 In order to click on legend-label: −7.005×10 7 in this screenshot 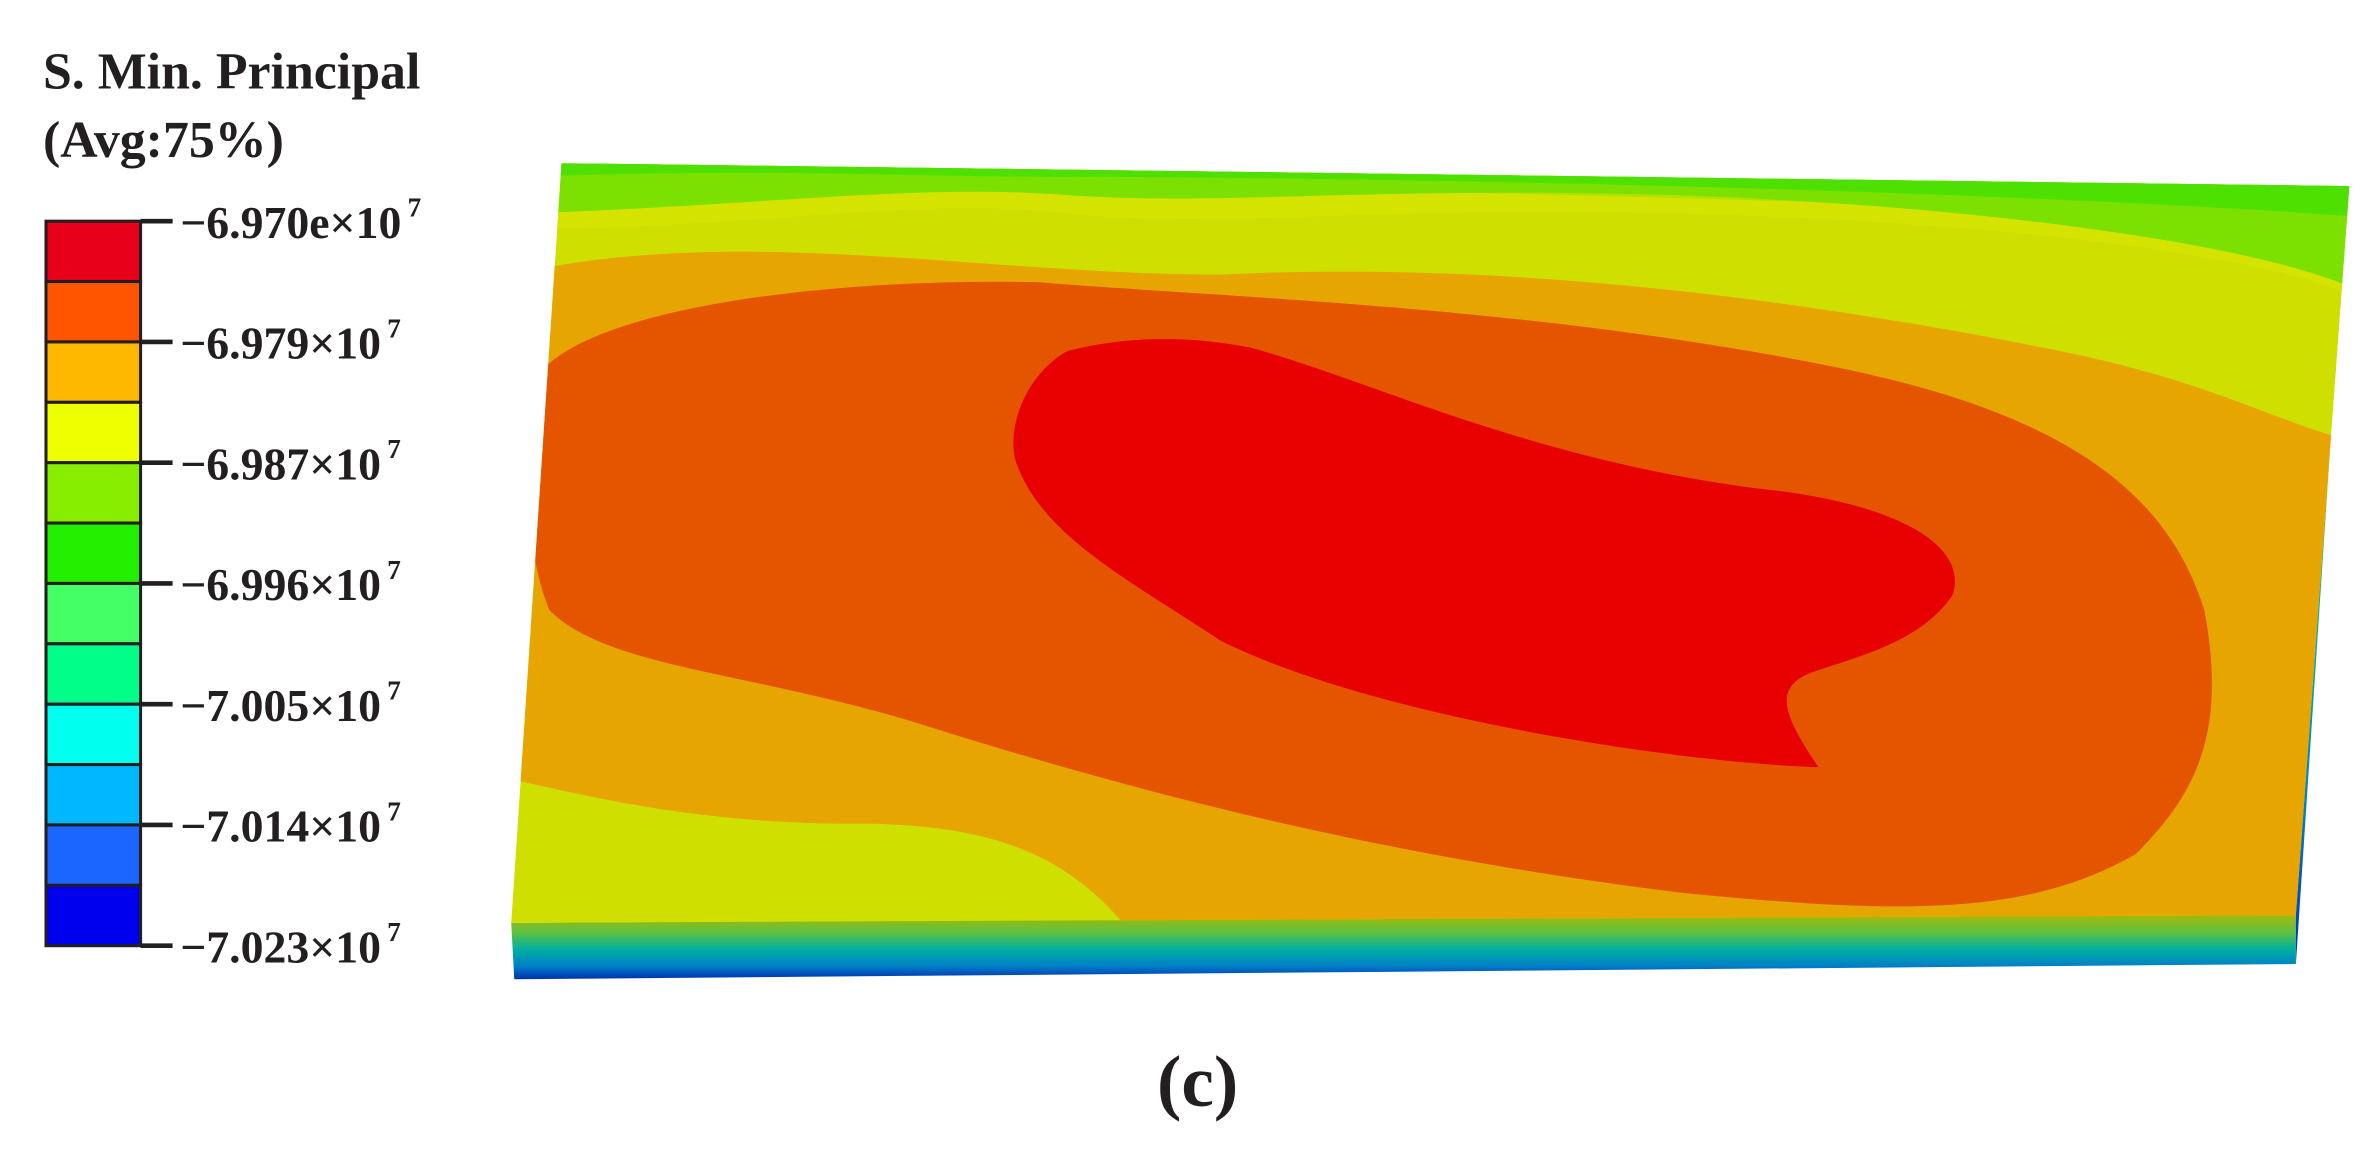, I will do `click(290, 703)`.